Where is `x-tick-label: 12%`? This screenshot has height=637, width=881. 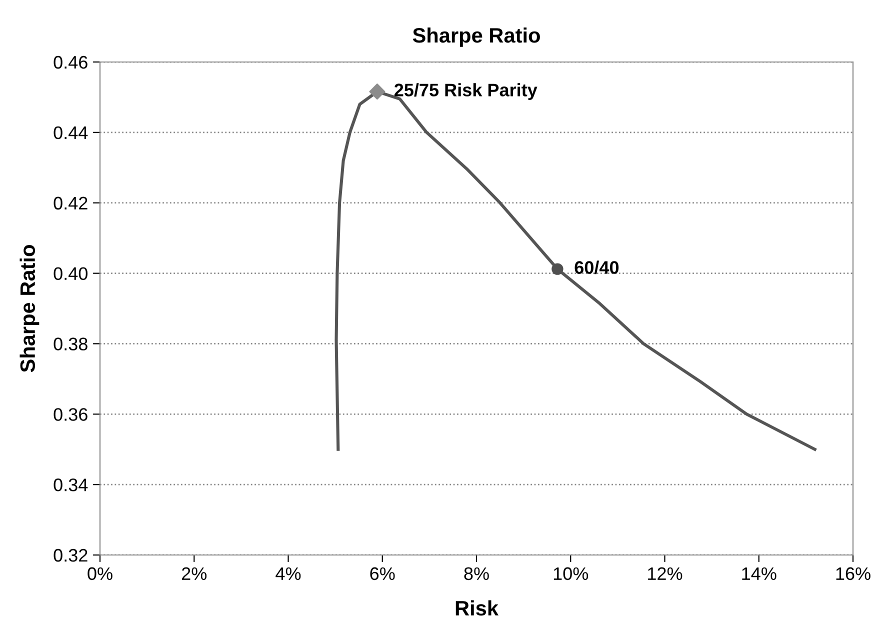
x-tick-label: 12% is located at coordinates (665, 573).